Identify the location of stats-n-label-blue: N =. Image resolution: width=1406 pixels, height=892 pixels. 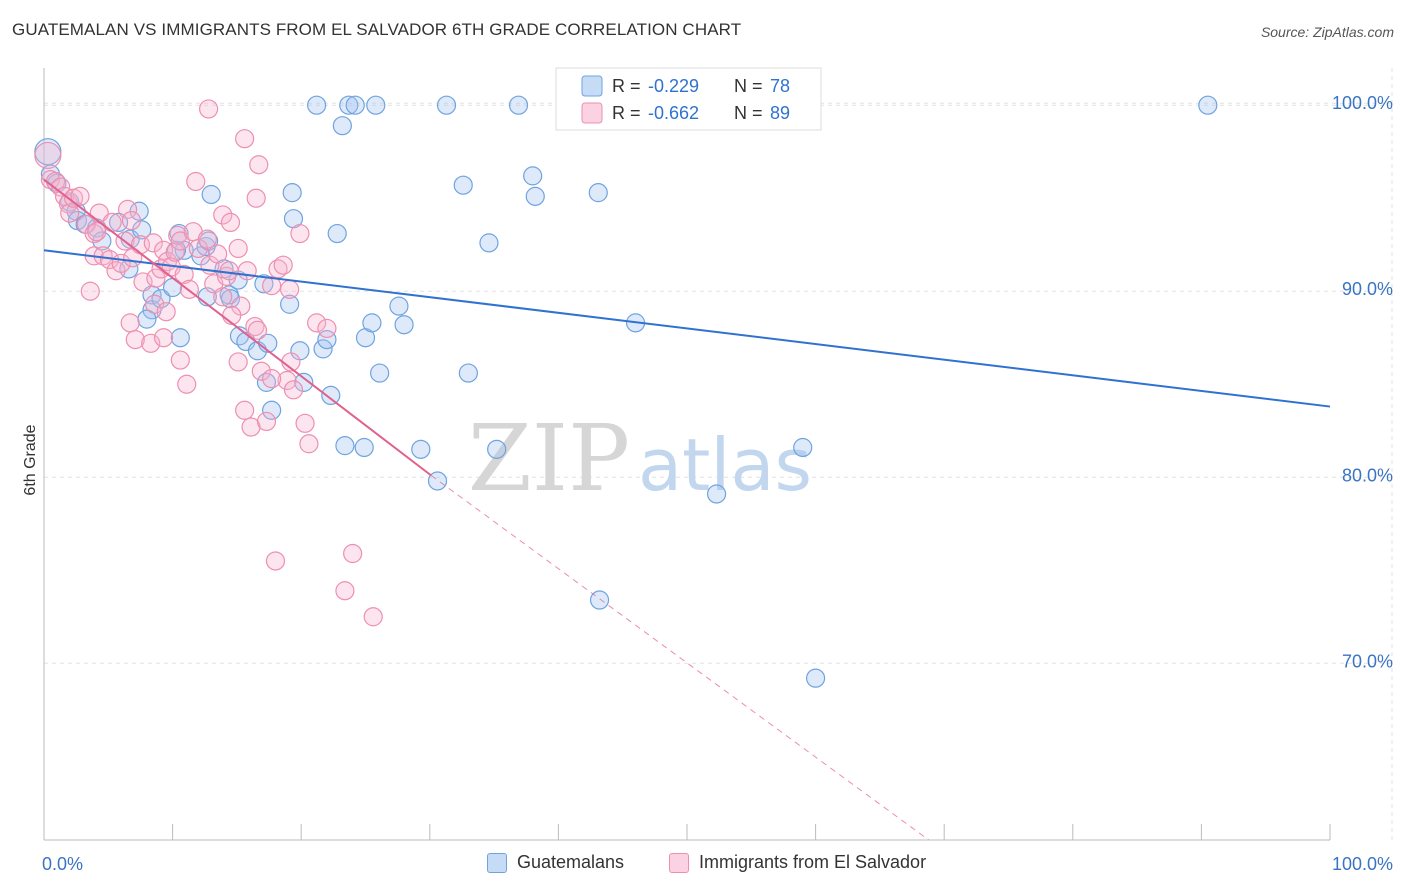
(748, 86).